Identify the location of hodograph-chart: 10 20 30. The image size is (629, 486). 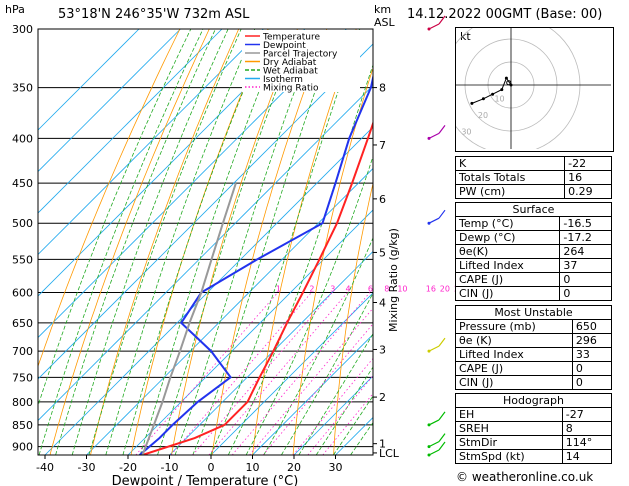
(533, 88).